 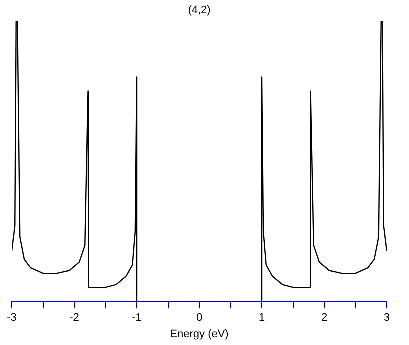 What do you see at coordinates (12, 318) in the screenshot?
I see `x-tick-label: -3` at bounding box center [12, 318].